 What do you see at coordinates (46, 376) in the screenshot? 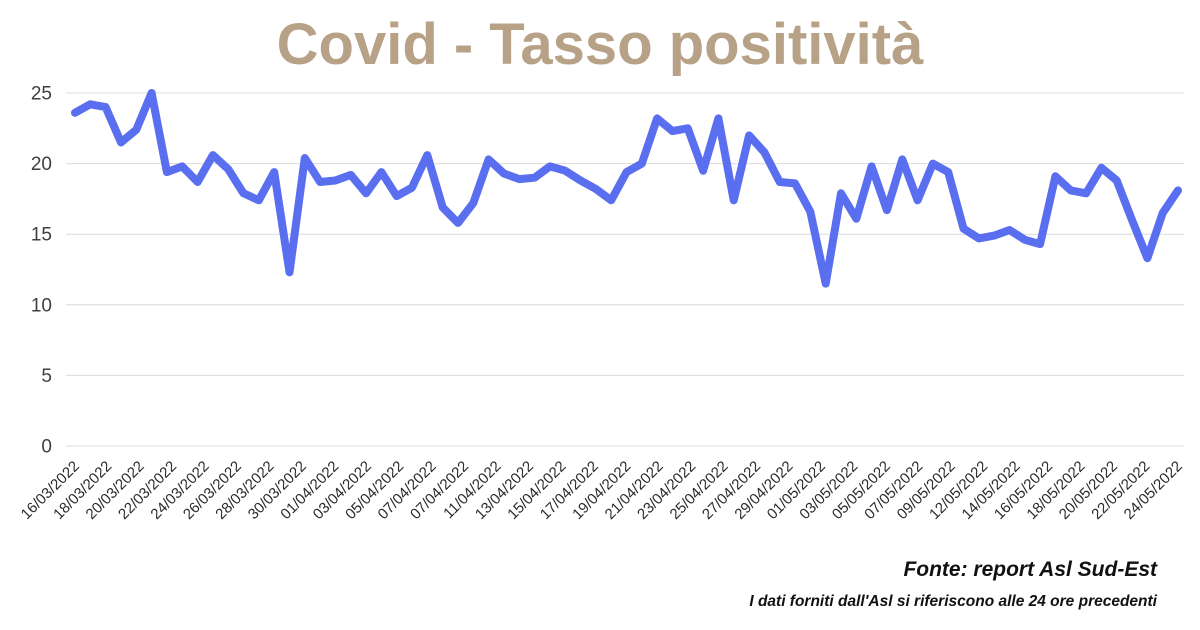
I see `y-tick-label-5: 5` at bounding box center [46, 376].